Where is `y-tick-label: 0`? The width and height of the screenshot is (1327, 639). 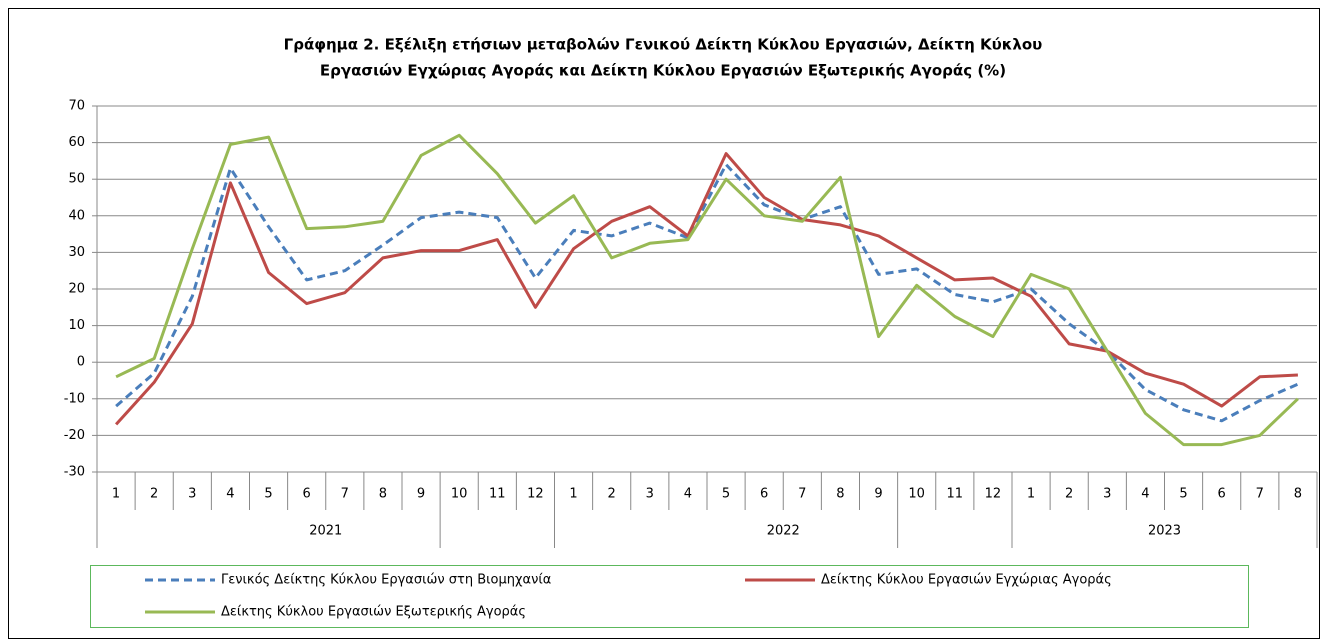
y-tick-label: 0 is located at coordinates (81, 362).